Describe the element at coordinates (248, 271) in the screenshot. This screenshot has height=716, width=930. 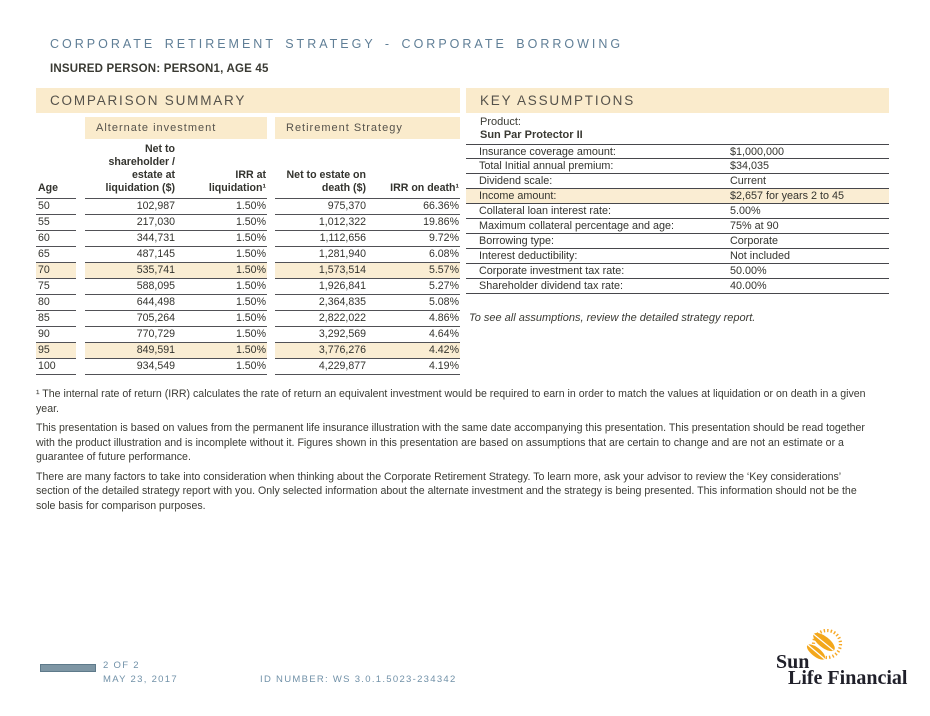
I see `table-row: 70 535,741 1.50% 1,573,514 5.57%` at that location.